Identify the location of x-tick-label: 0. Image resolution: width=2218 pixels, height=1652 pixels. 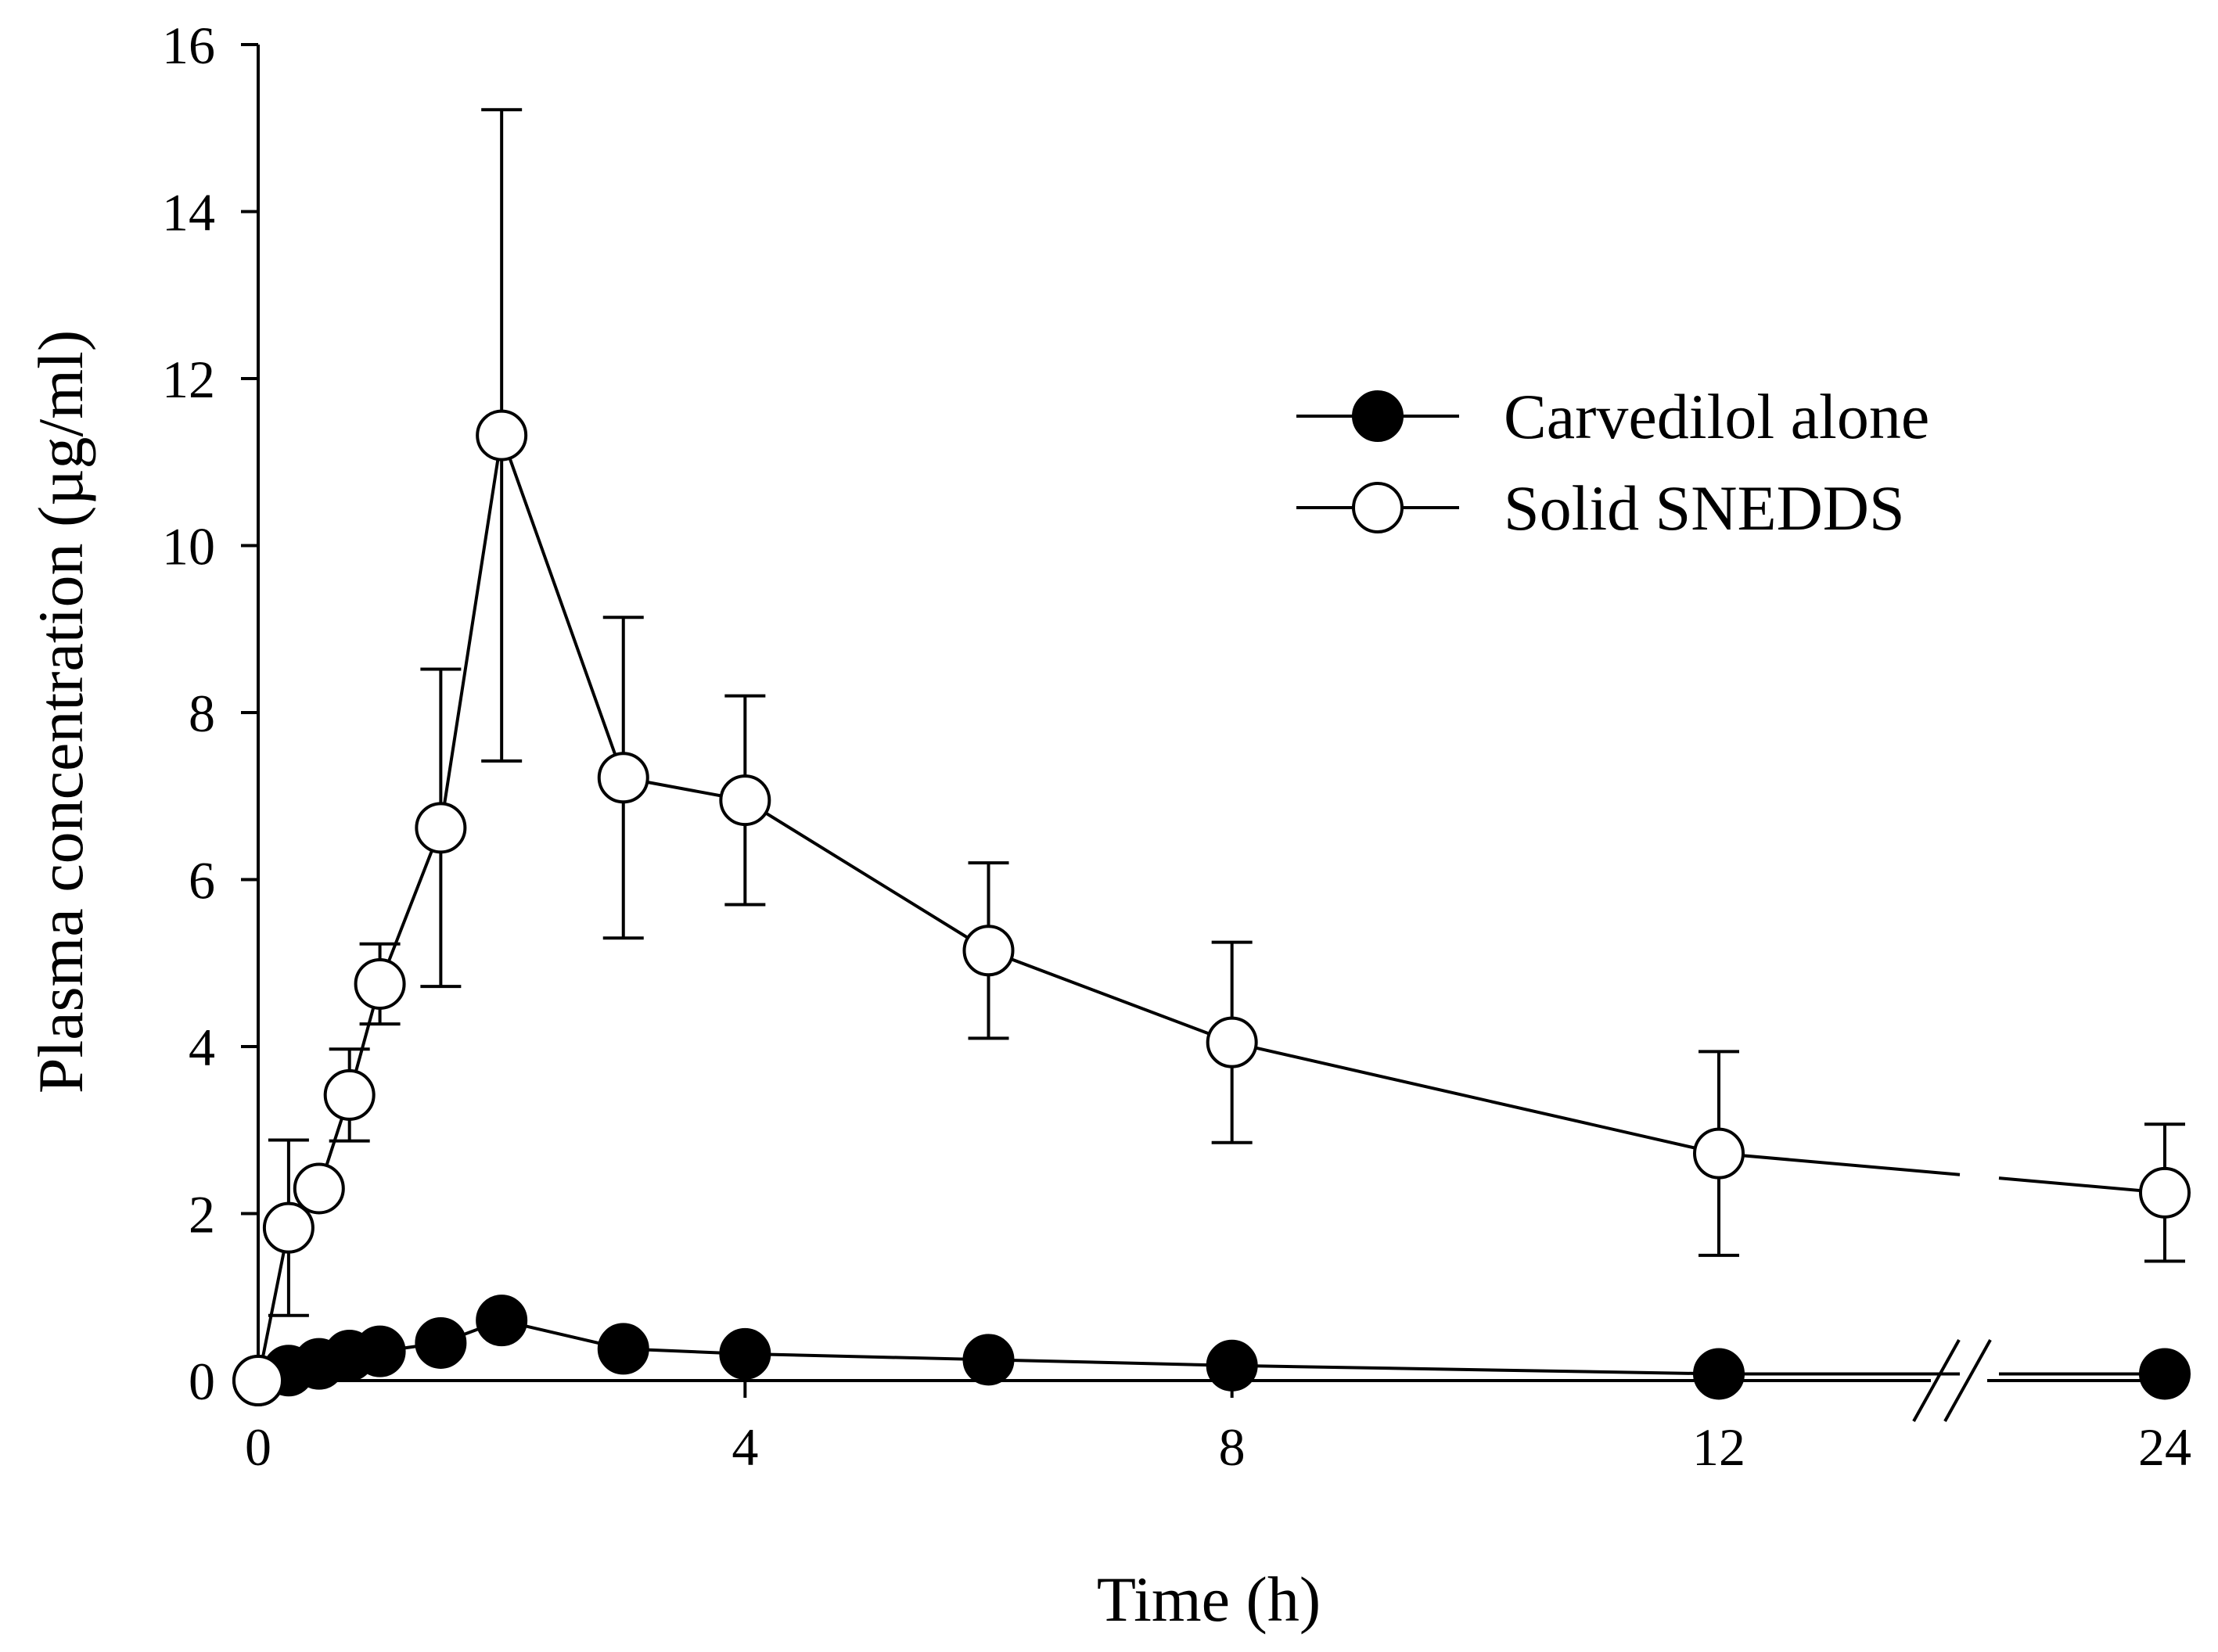
(258, 1447).